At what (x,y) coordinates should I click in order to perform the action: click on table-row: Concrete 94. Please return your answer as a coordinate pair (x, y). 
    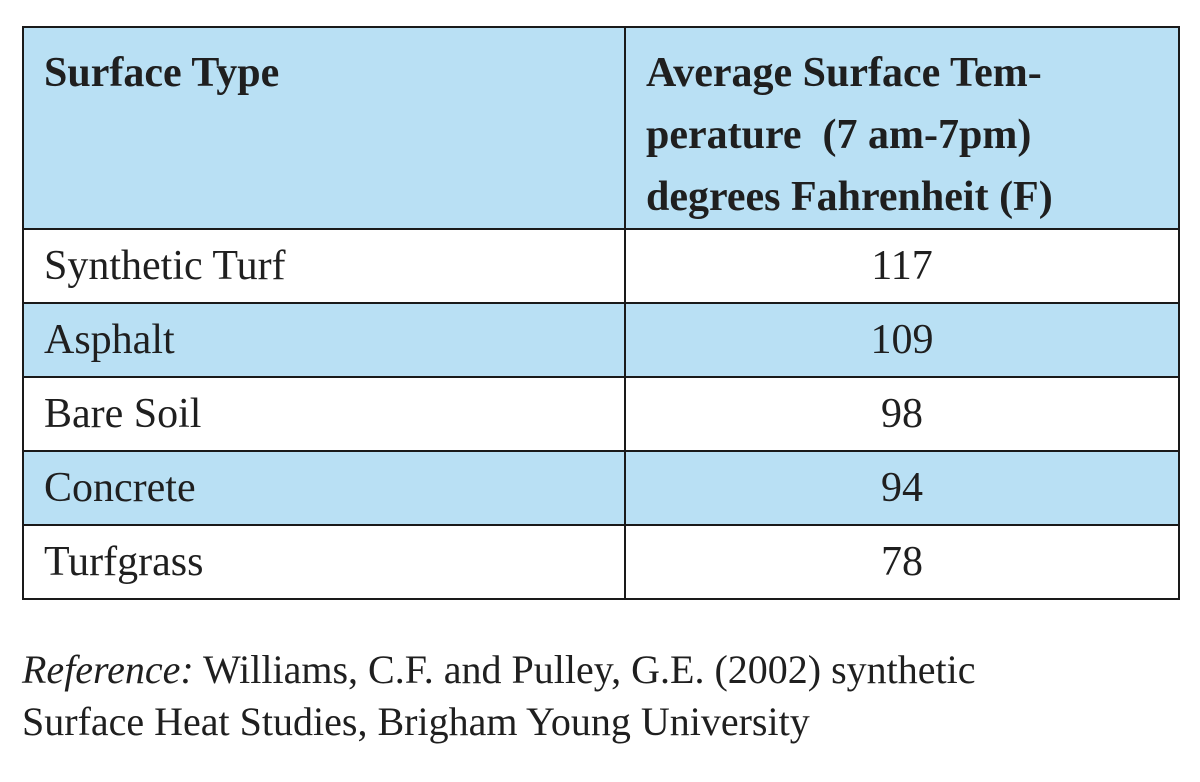
    Looking at the image, I should click on (601, 488).